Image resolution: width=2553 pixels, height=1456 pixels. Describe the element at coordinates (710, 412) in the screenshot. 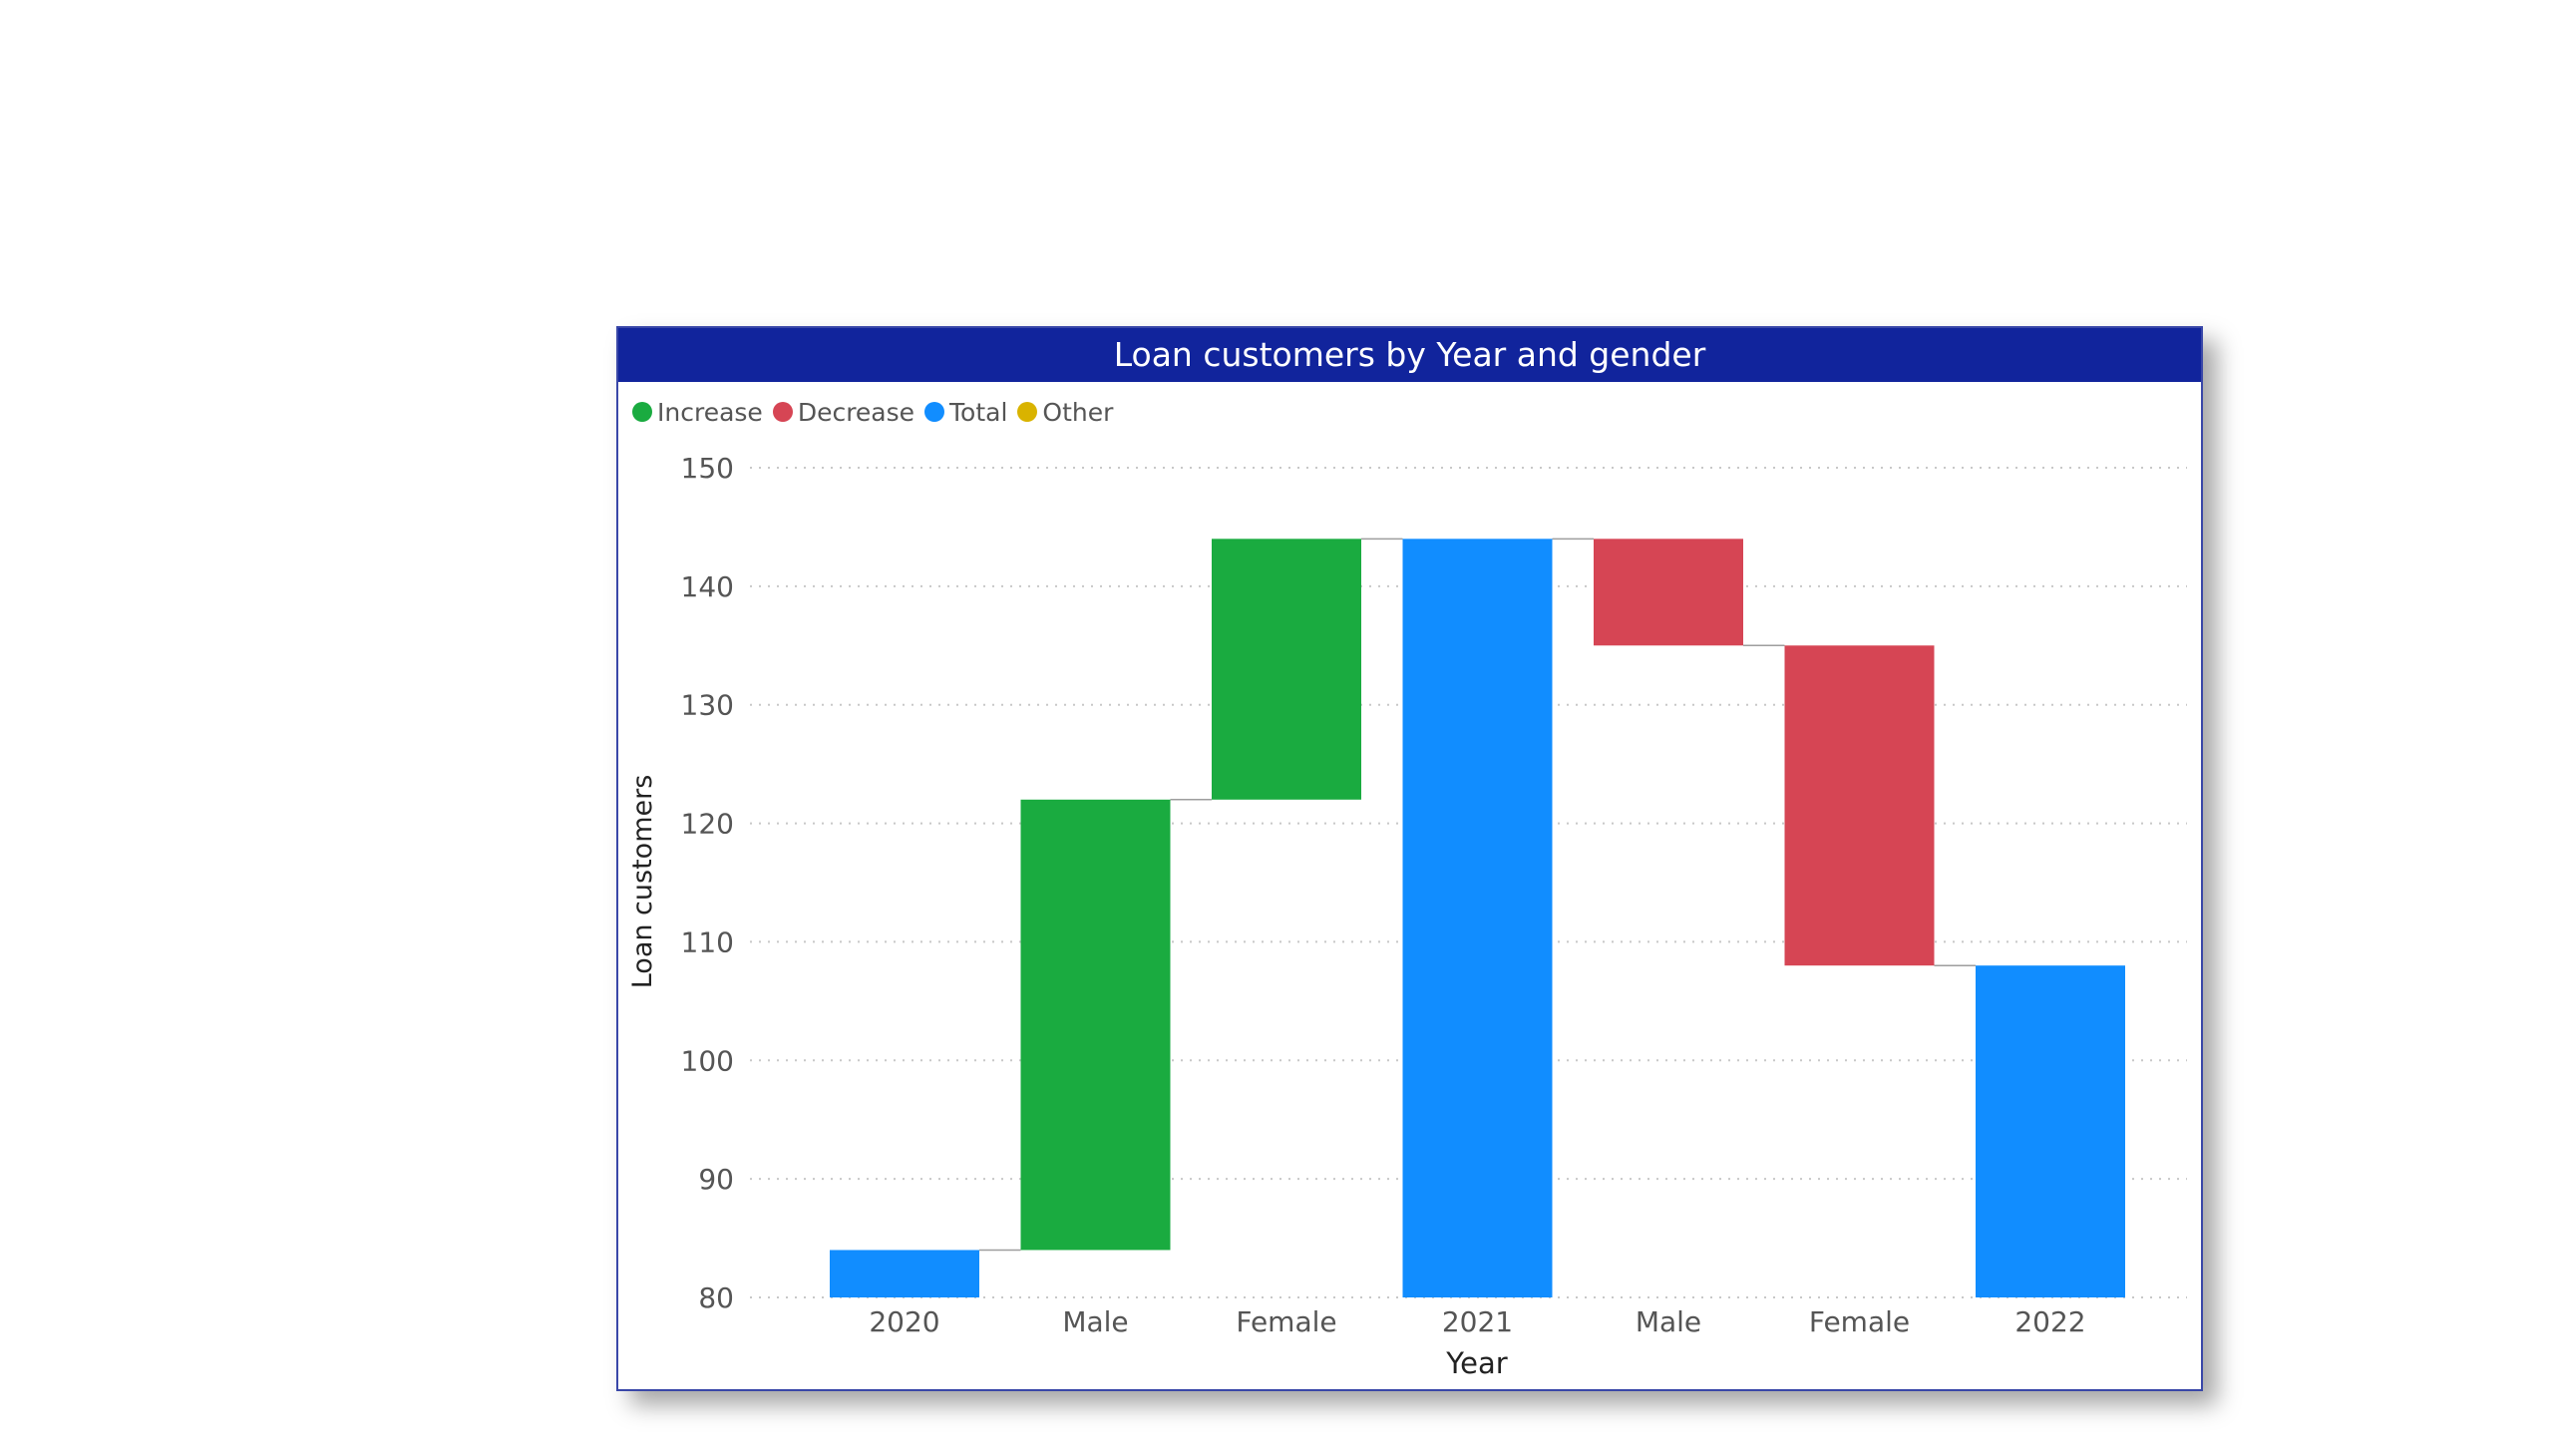

I see `legend-label: Increase` at that location.